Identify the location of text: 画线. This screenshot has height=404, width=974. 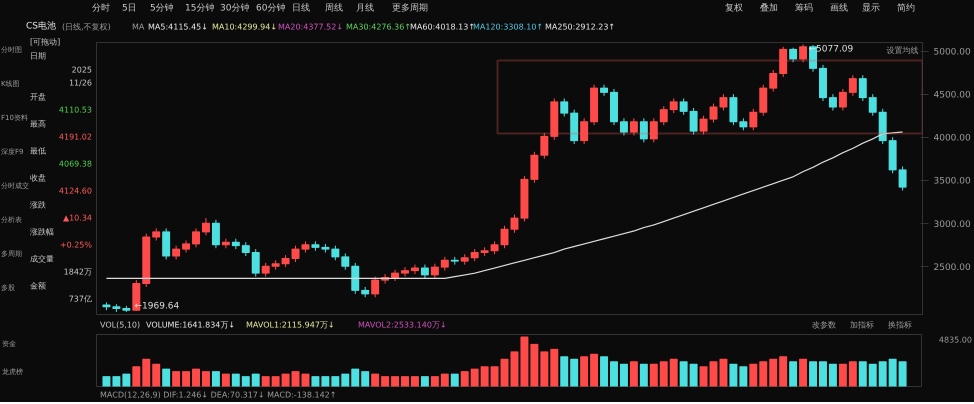
(839, 9).